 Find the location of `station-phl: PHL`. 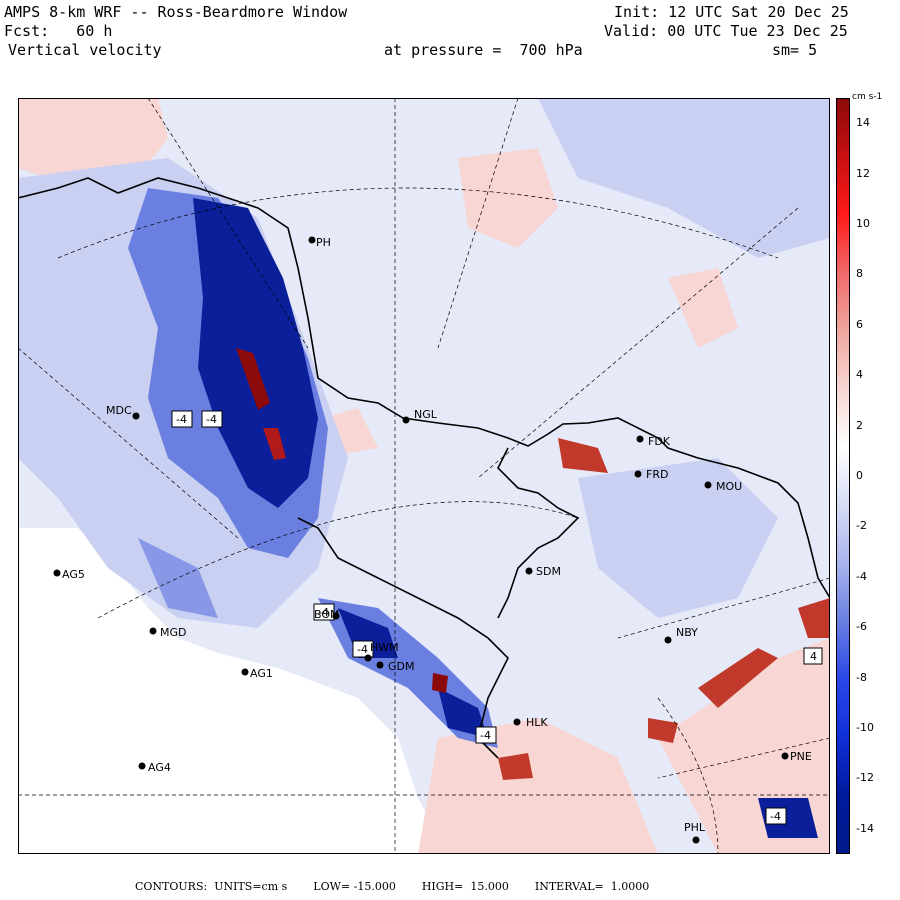

station-phl: PHL is located at coordinates (695, 832).